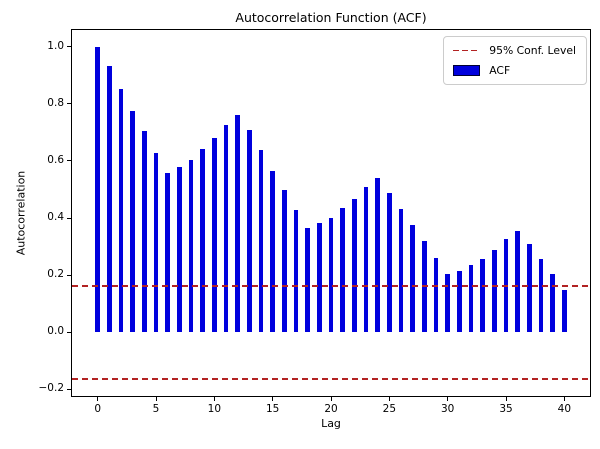 The image size is (600, 449). What do you see at coordinates (55, 159) in the screenshot?
I see `y-tick-label: 0.6` at bounding box center [55, 159].